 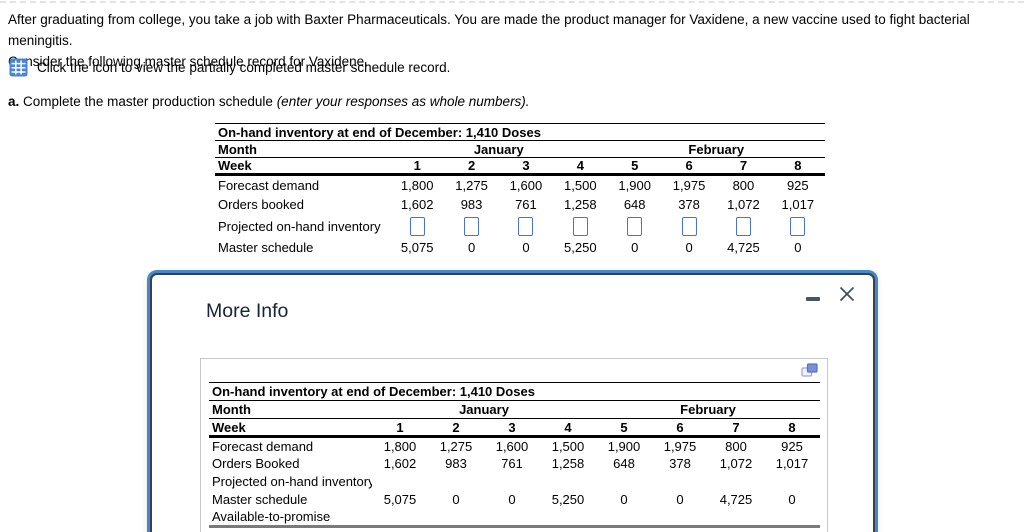 I want to click on top-divider, so click(x=512, y=2).